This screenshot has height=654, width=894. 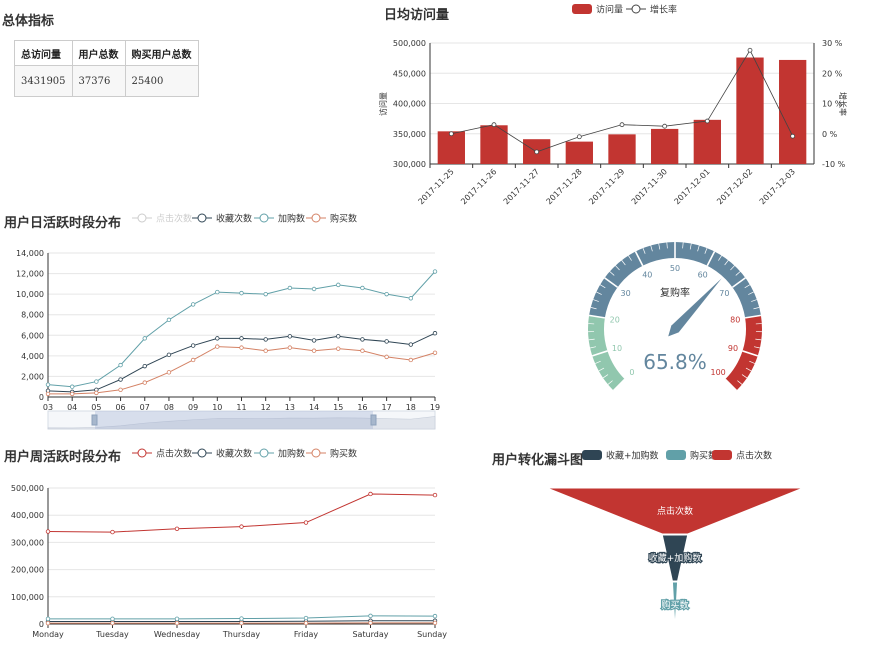 What do you see at coordinates (193, 407) in the screenshot?
I see `x-tick-label: 09` at bounding box center [193, 407].